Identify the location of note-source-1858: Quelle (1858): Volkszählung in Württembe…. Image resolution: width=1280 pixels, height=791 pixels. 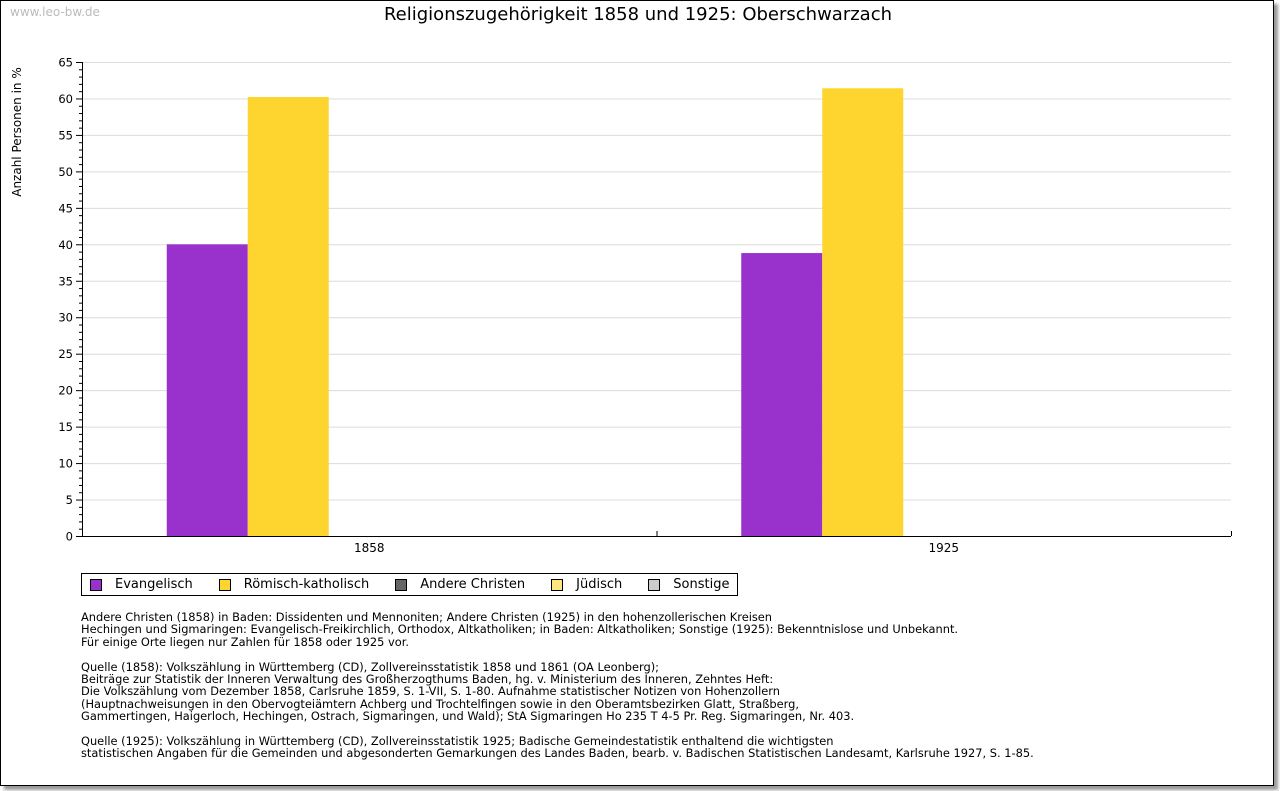
(468, 691).